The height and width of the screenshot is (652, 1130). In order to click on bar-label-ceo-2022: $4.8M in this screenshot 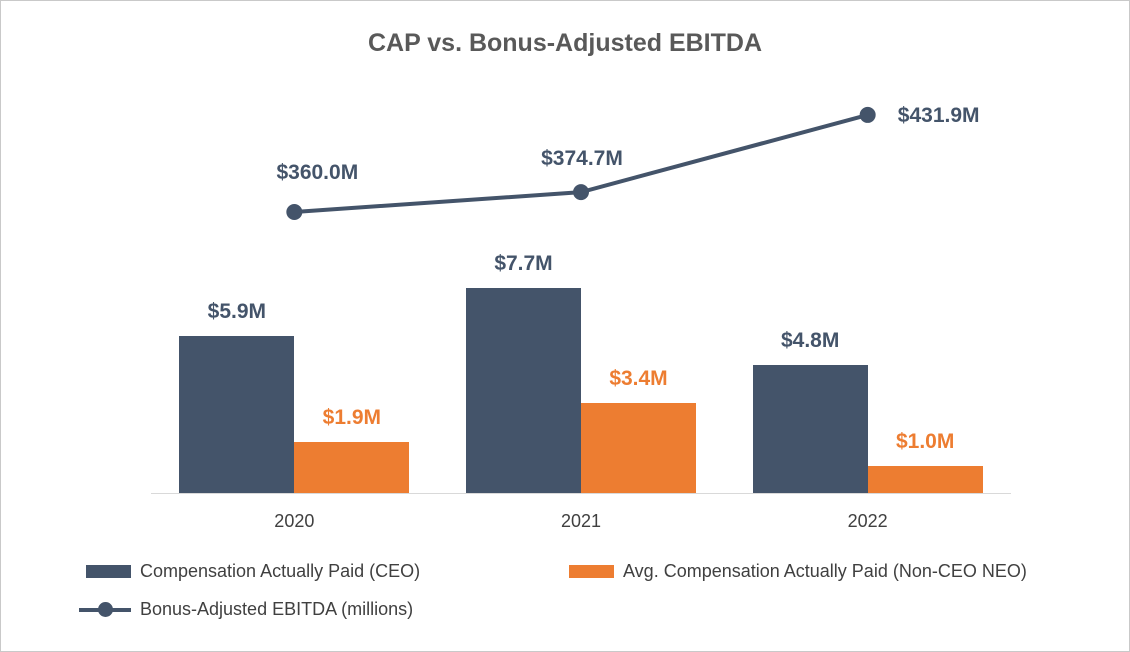, I will do `click(810, 341)`.